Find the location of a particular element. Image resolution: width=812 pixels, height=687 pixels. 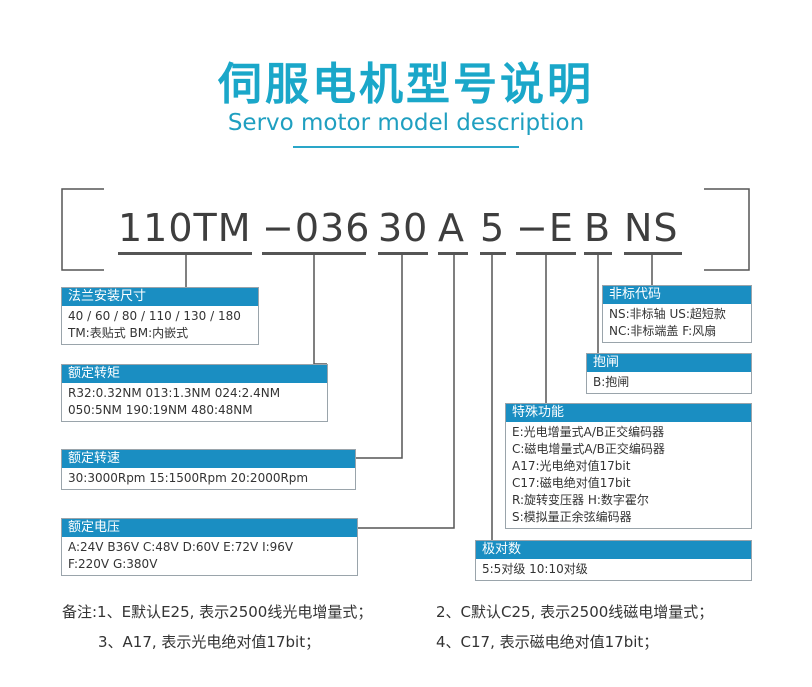

segment-brake: B is located at coordinates (598, 230).